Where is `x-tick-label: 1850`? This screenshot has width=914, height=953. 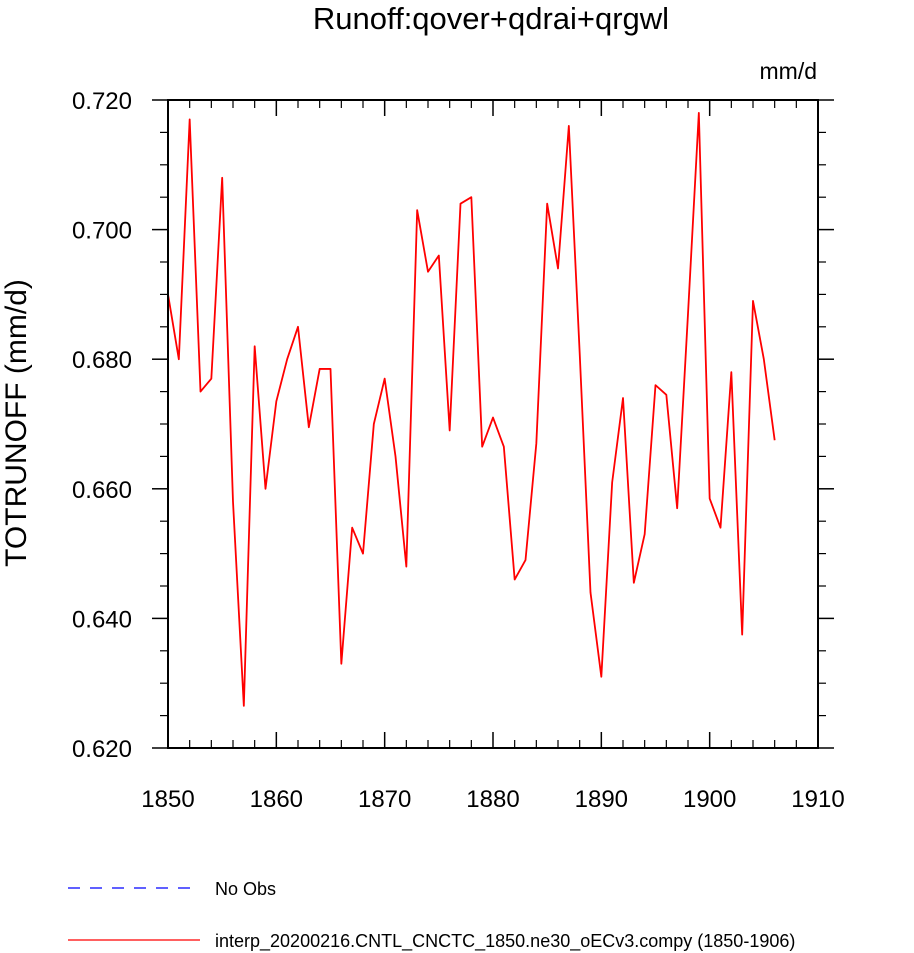
x-tick-label: 1850 is located at coordinates (167, 799).